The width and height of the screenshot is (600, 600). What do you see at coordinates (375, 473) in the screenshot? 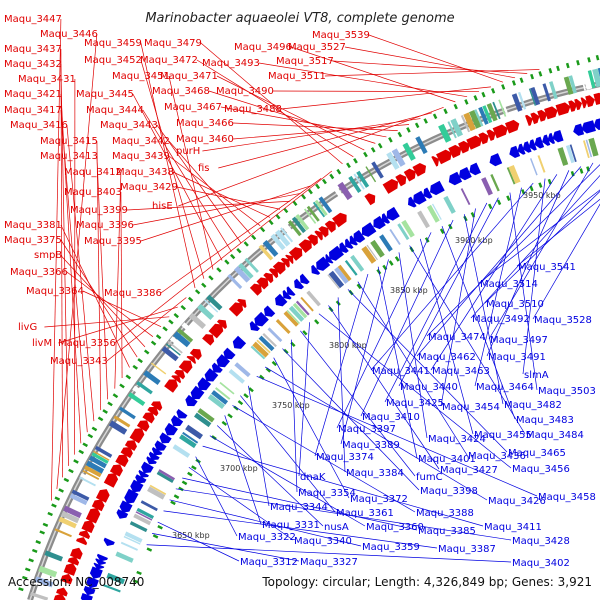
I see `gene-label-reverse: Maqu_3384` at bounding box center [375, 473].